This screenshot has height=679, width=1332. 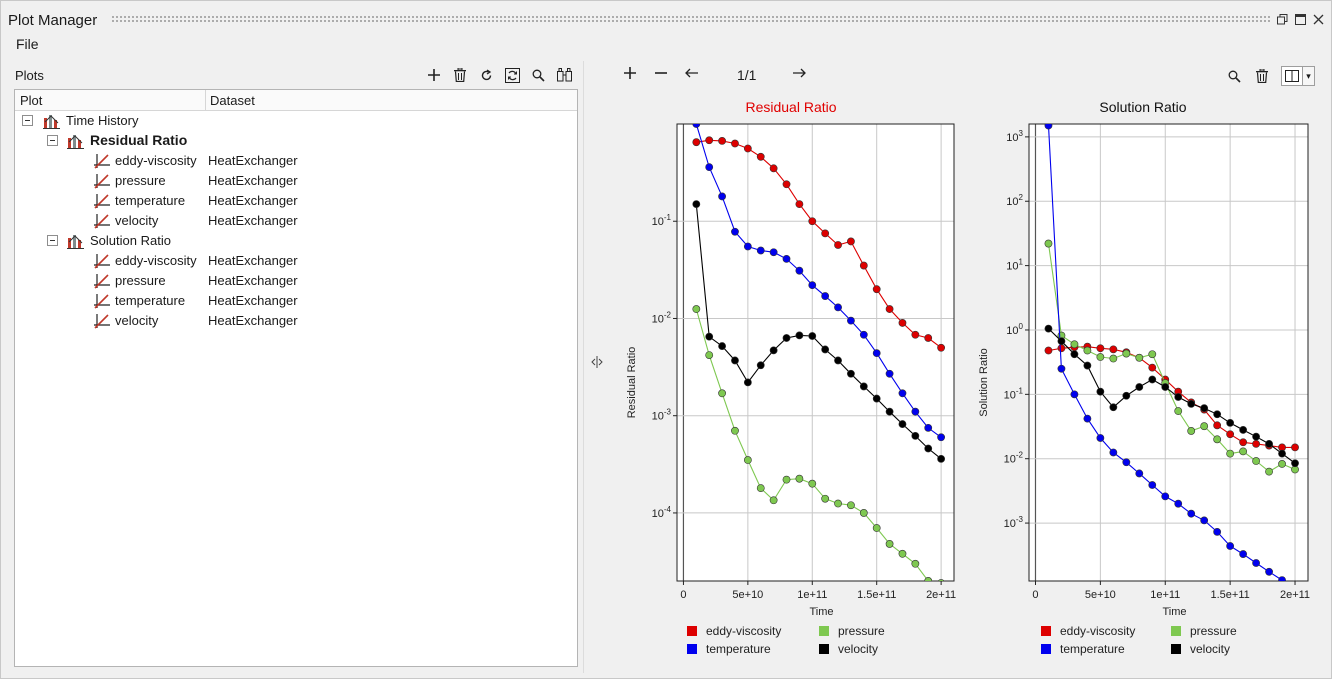 I want to click on y-tick-label: 101, so click(x=1014, y=265).